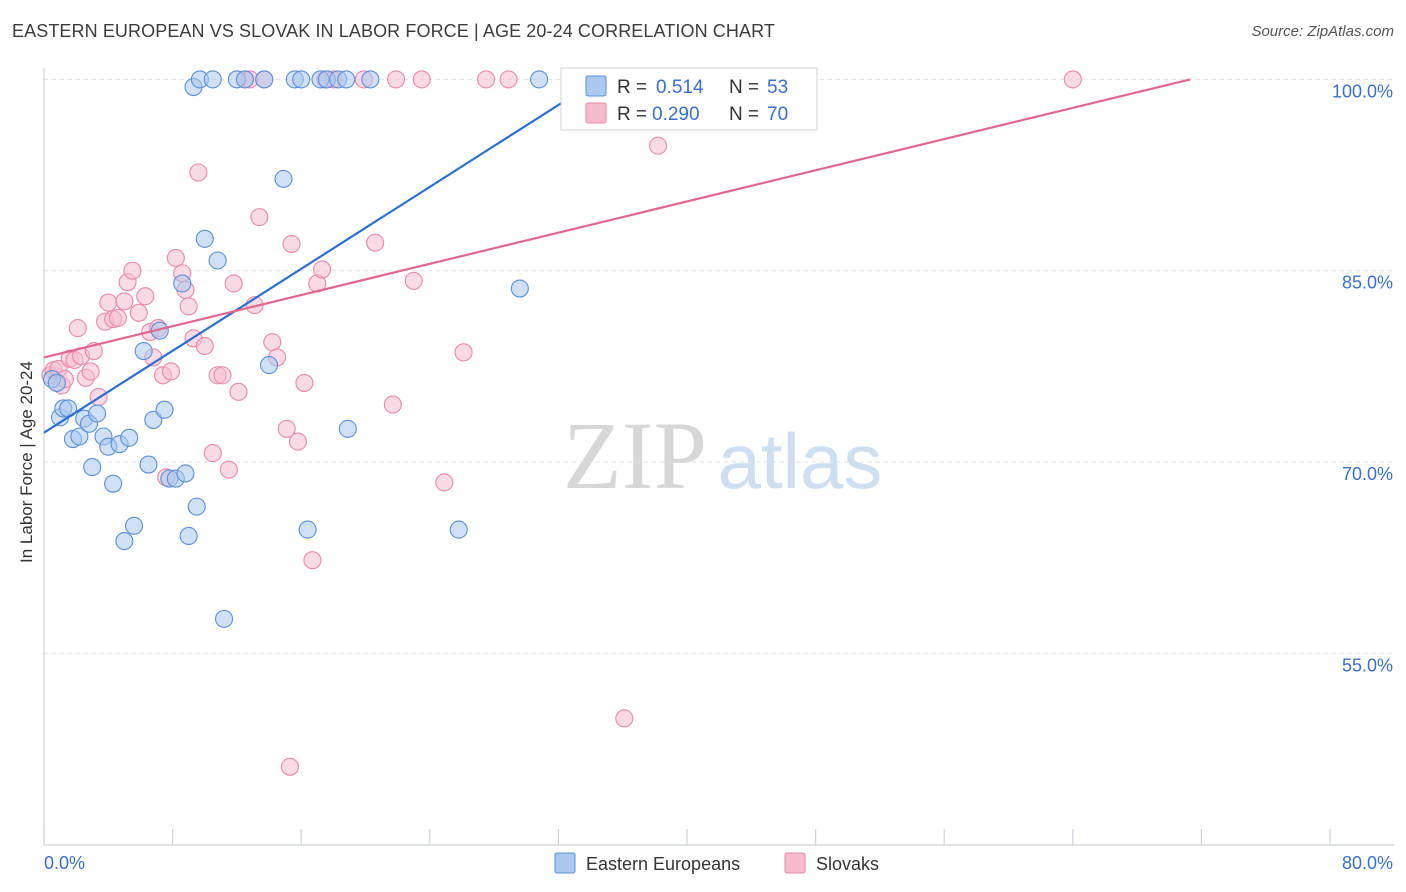 The width and height of the screenshot is (1406, 892). I want to click on stats-r-label-blue: R =, so click(632, 87).